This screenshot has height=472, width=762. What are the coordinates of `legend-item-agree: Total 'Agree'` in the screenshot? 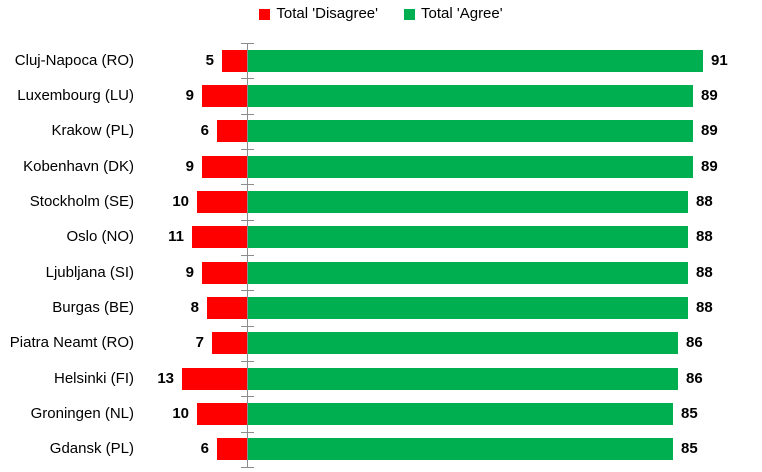 It's located at (453, 14).